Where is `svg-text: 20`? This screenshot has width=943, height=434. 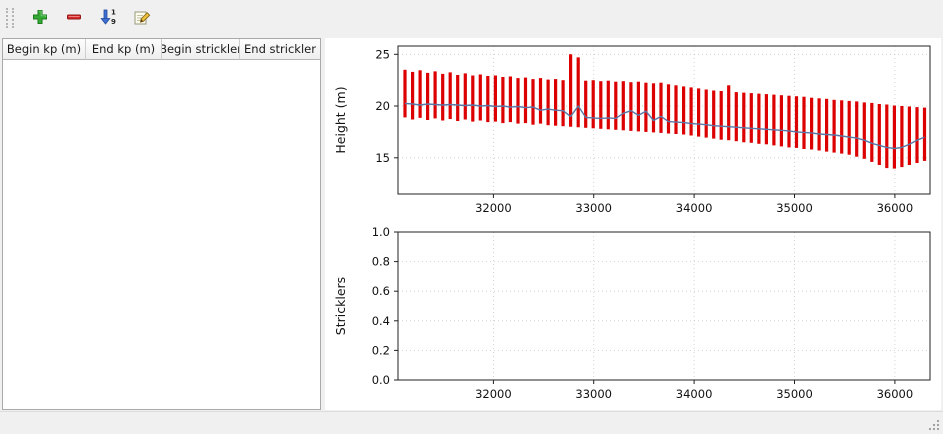
svg-text: 20 is located at coordinates (382, 106).